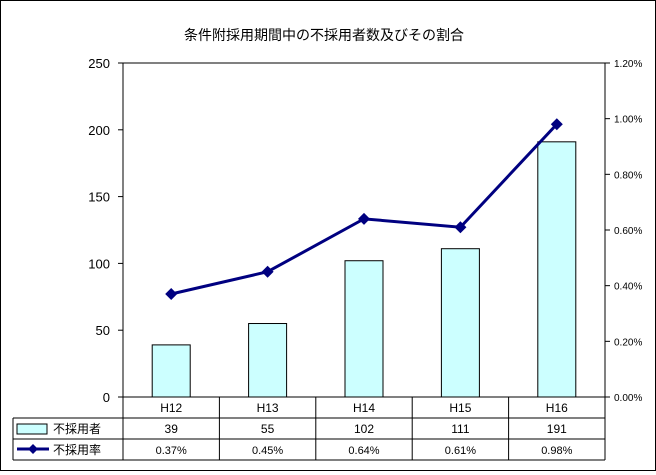  Describe the element at coordinates (628, 398) in the screenshot. I see `y-right-tick-label: 0.00%` at that location.